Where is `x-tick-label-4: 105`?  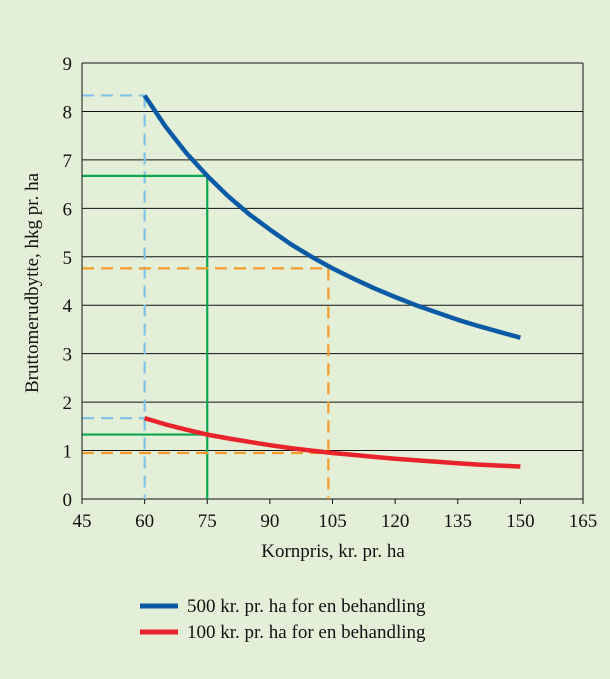 x-tick-label-4: 105 is located at coordinates (332, 521).